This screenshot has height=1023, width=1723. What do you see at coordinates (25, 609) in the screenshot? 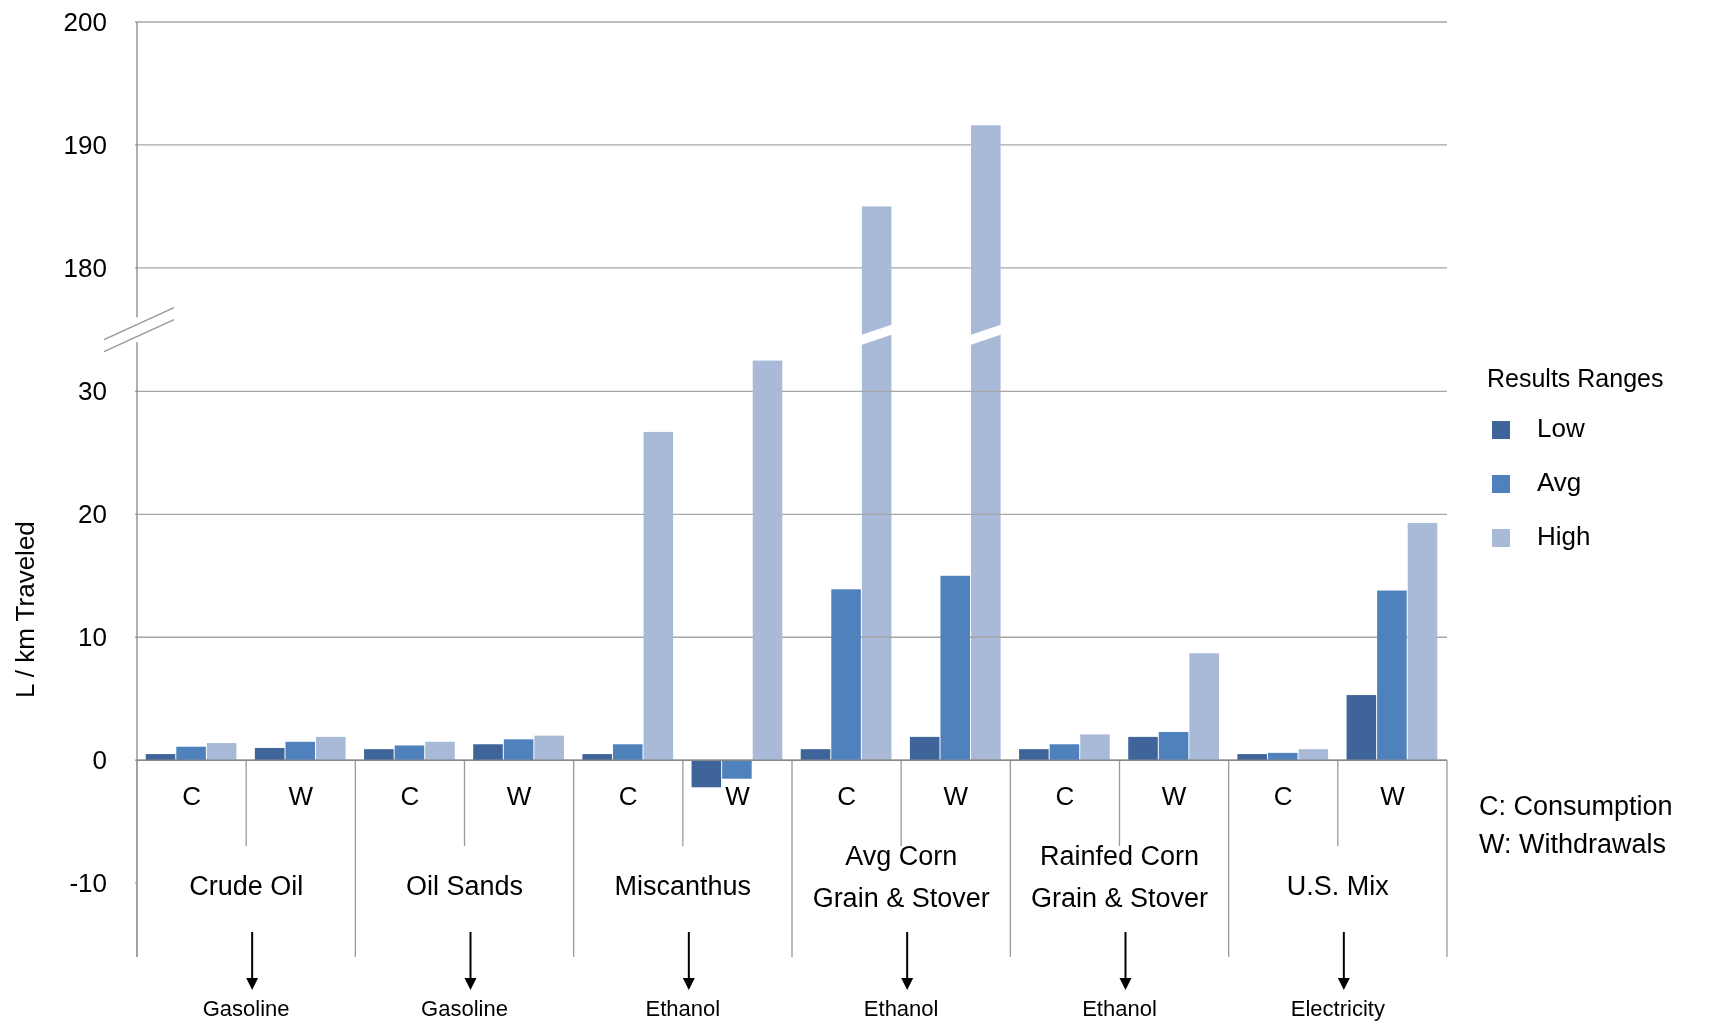
I see `y-axis-title: L / km Traveled` at bounding box center [25, 609].